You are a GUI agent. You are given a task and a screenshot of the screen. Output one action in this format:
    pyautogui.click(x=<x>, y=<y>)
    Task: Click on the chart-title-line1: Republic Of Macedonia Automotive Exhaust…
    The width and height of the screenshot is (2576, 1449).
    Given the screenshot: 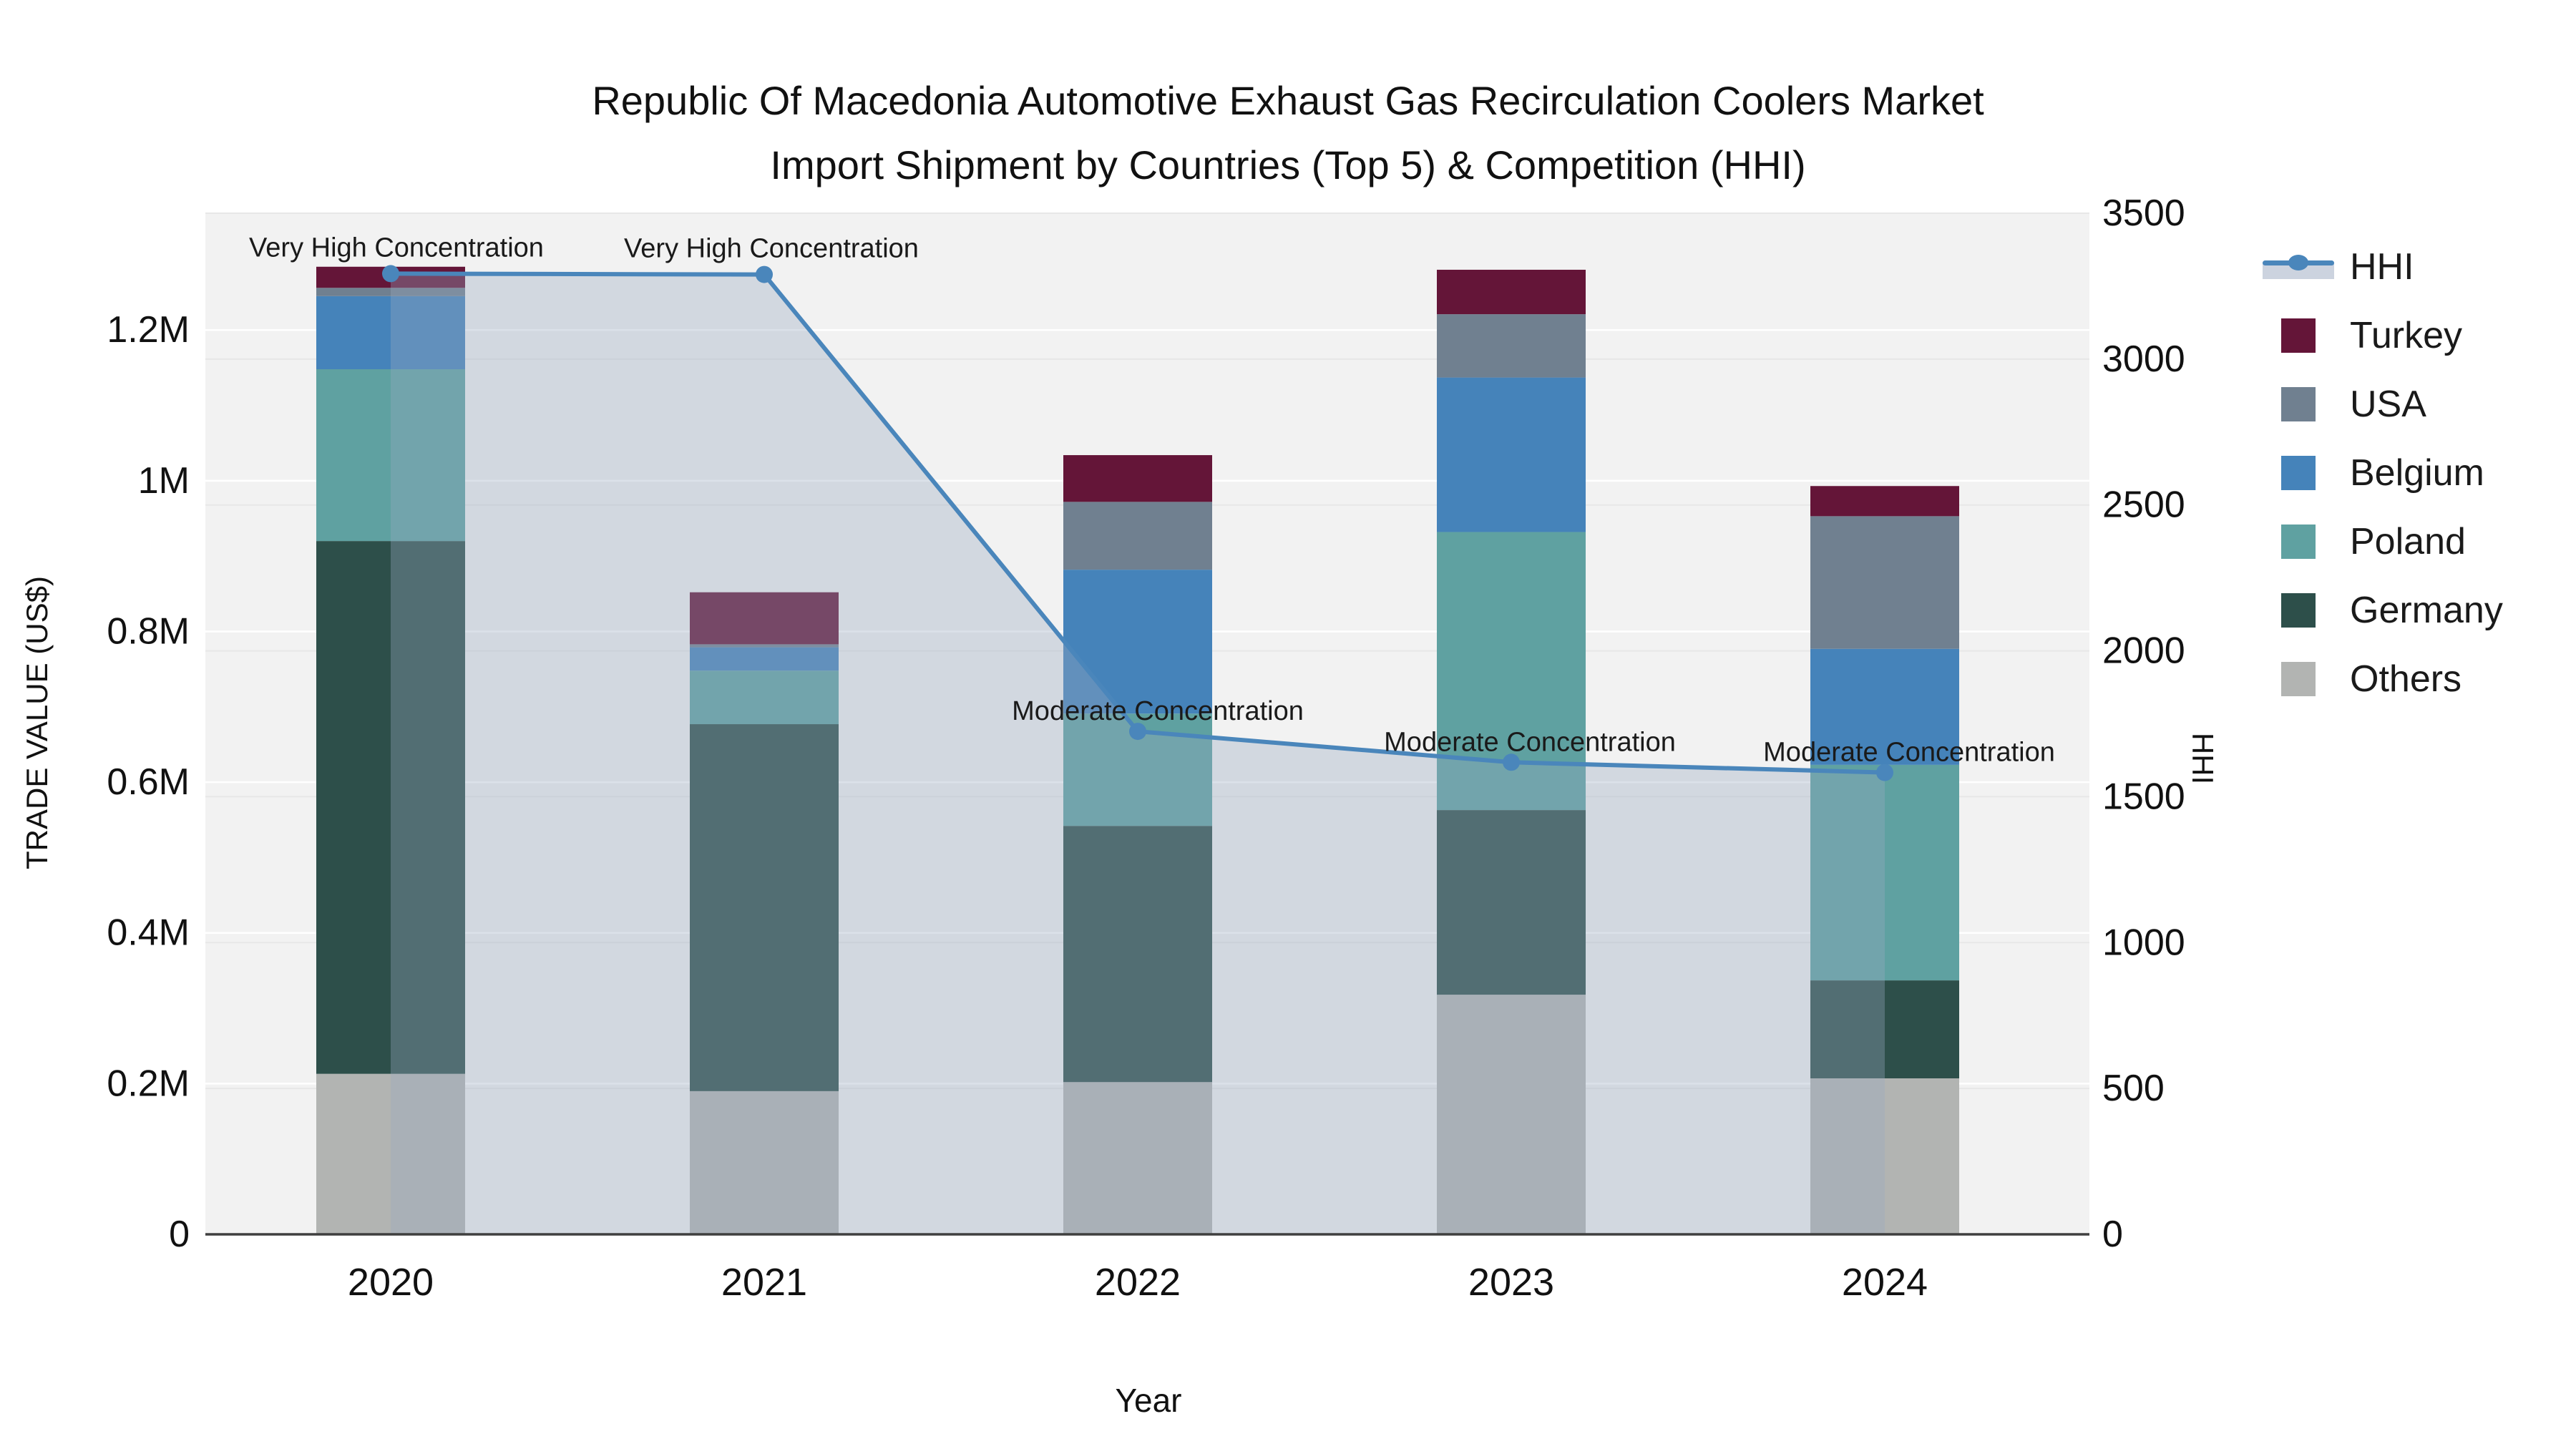 What is the action you would take?
    pyautogui.click(x=1288, y=100)
    